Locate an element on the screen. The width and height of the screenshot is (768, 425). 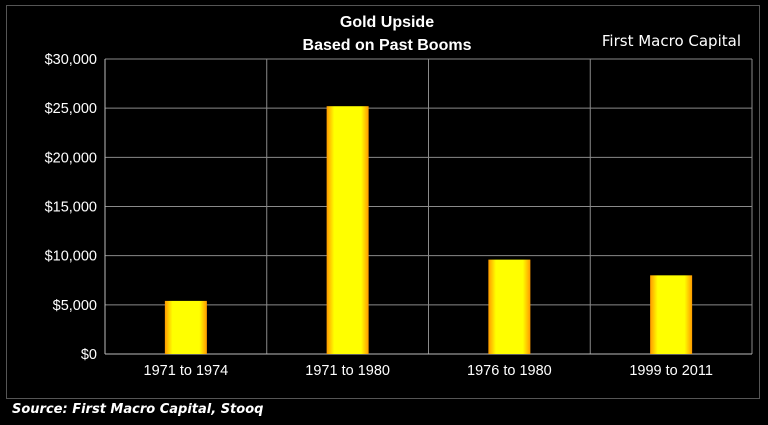
y-tick-label: $5,000 is located at coordinates (75, 306).